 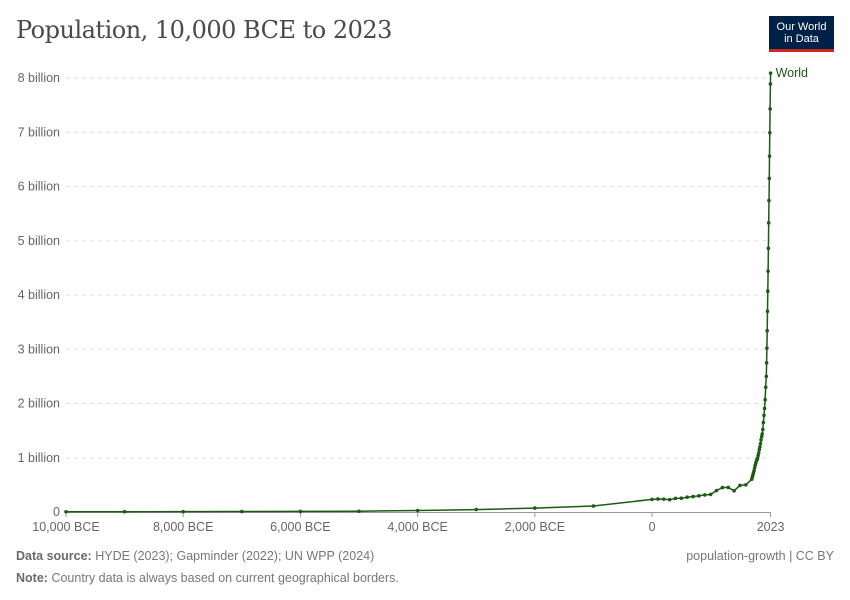 I want to click on note-label: Note:, so click(x=32, y=578).